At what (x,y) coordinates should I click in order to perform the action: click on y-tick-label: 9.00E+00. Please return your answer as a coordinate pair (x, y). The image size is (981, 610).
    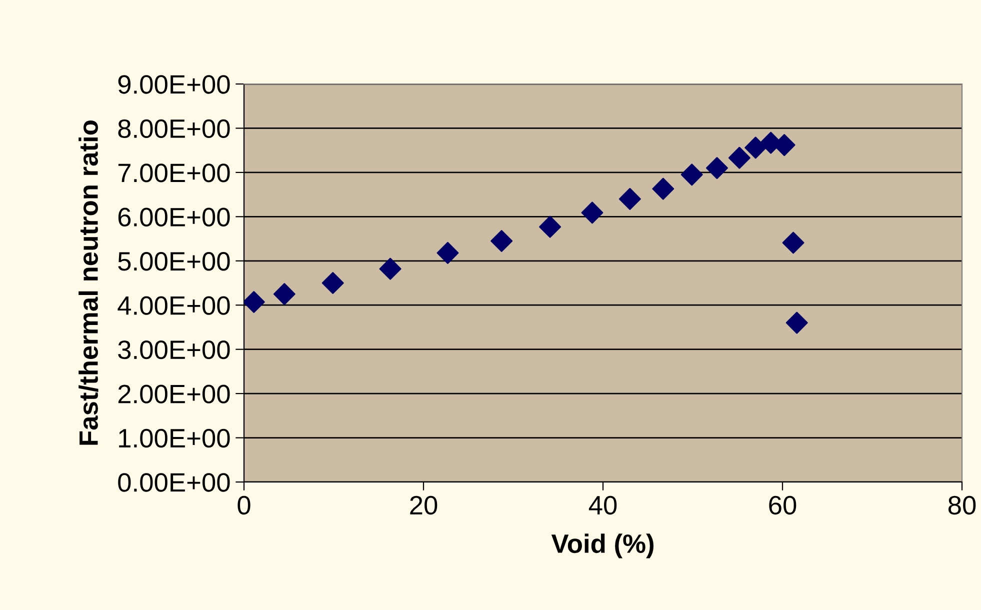
    Looking at the image, I should click on (174, 84).